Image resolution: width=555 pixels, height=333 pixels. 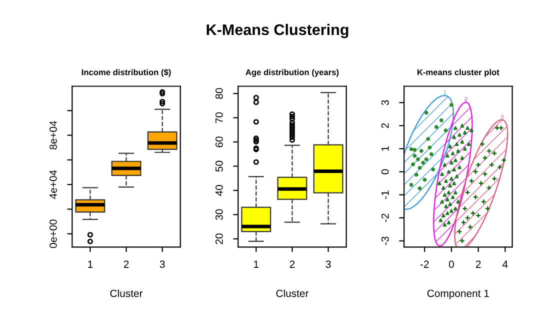 I want to click on y-tick-label: 20, so click(x=219, y=238).